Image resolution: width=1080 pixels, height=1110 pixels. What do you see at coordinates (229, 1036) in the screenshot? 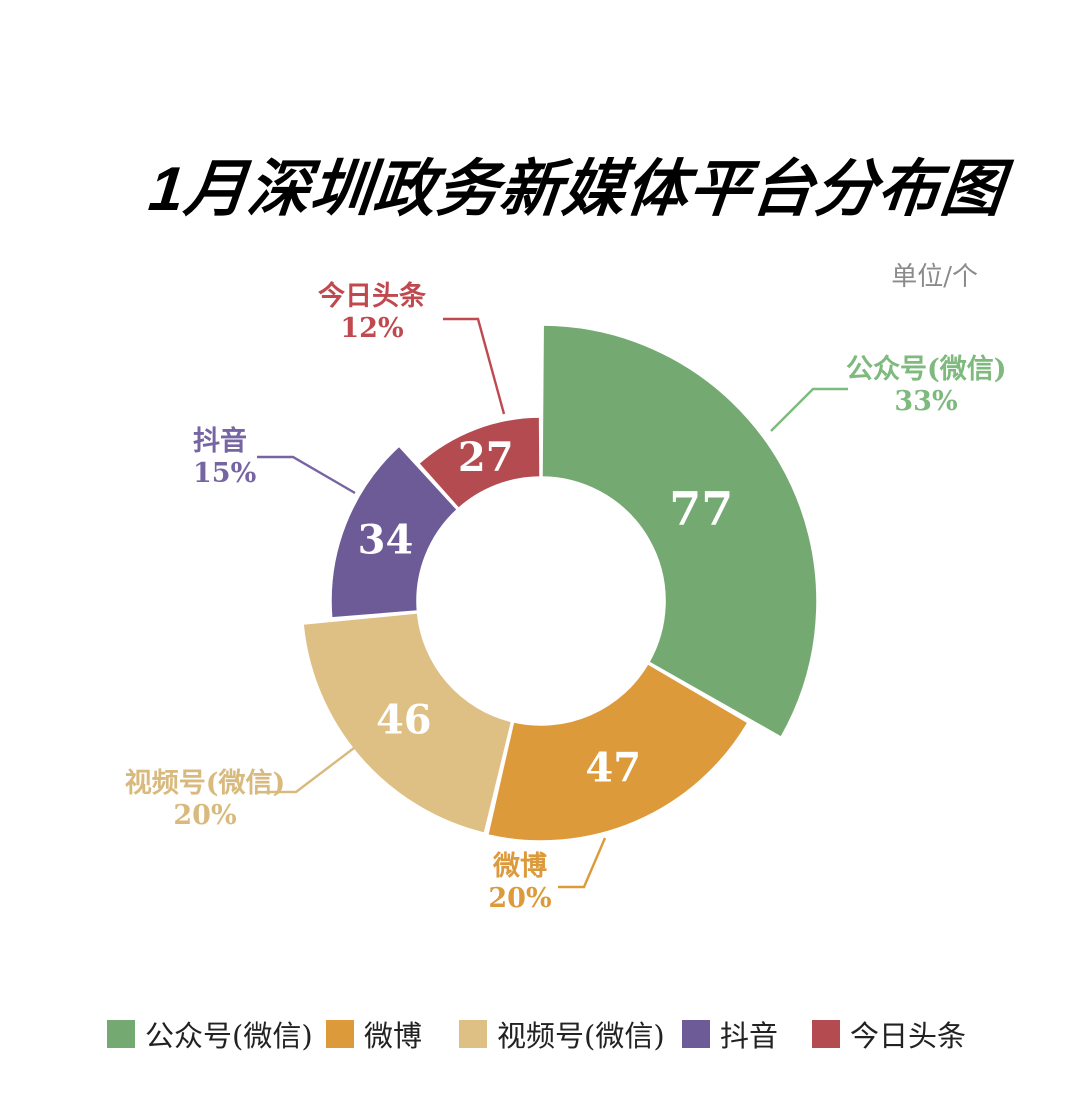
I see `legend-label: 公众号(微信)` at bounding box center [229, 1036].